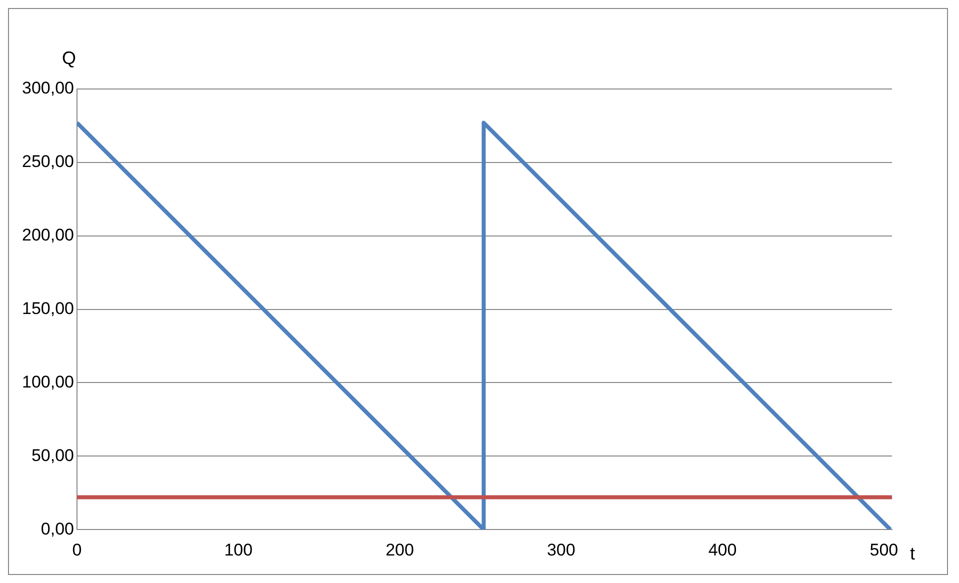 The image size is (959, 583). Describe the element at coordinates (77, 550) in the screenshot. I see `x-tick-label: 0` at that location.